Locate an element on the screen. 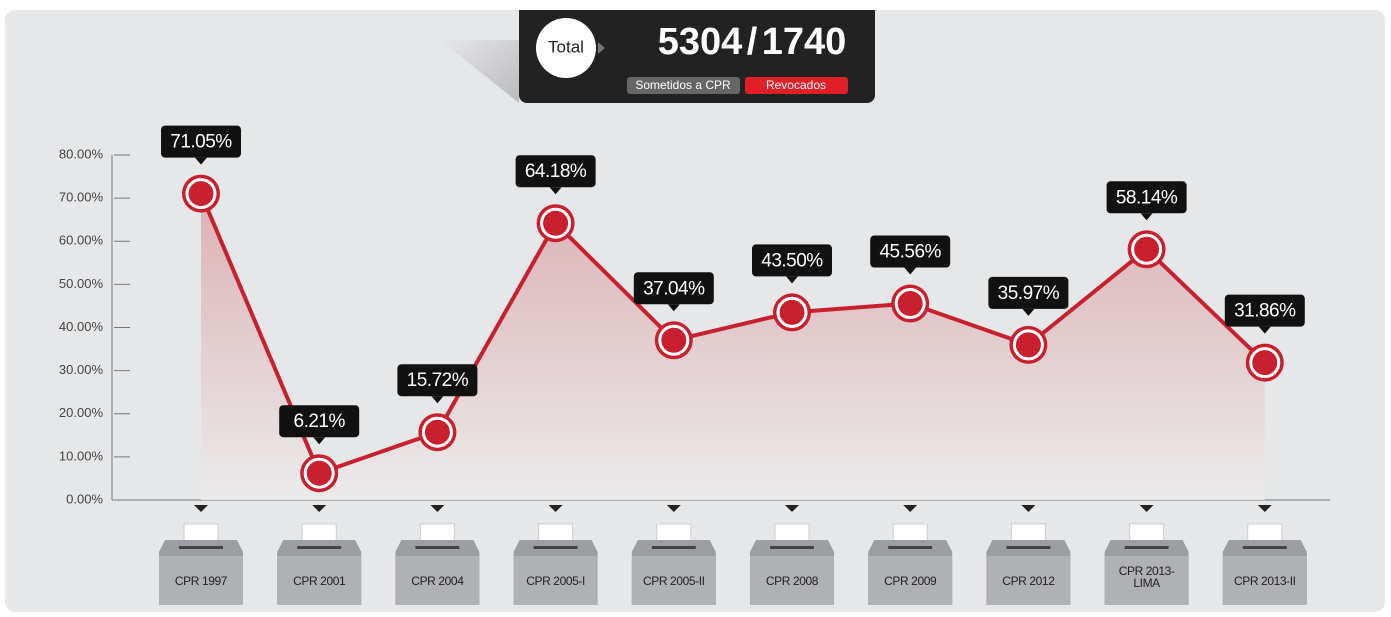 The width and height of the screenshot is (1391, 617). value-label: 31.86% is located at coordinates (1265, 311).